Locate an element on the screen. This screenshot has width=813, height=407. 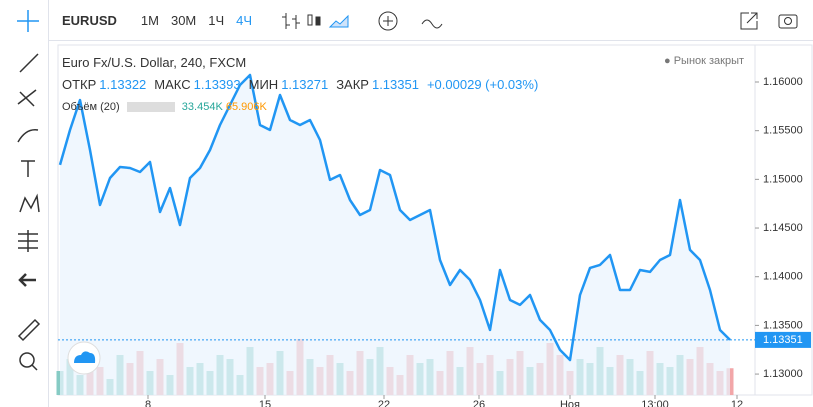
brush-tool is located at coordinates (28, 136).